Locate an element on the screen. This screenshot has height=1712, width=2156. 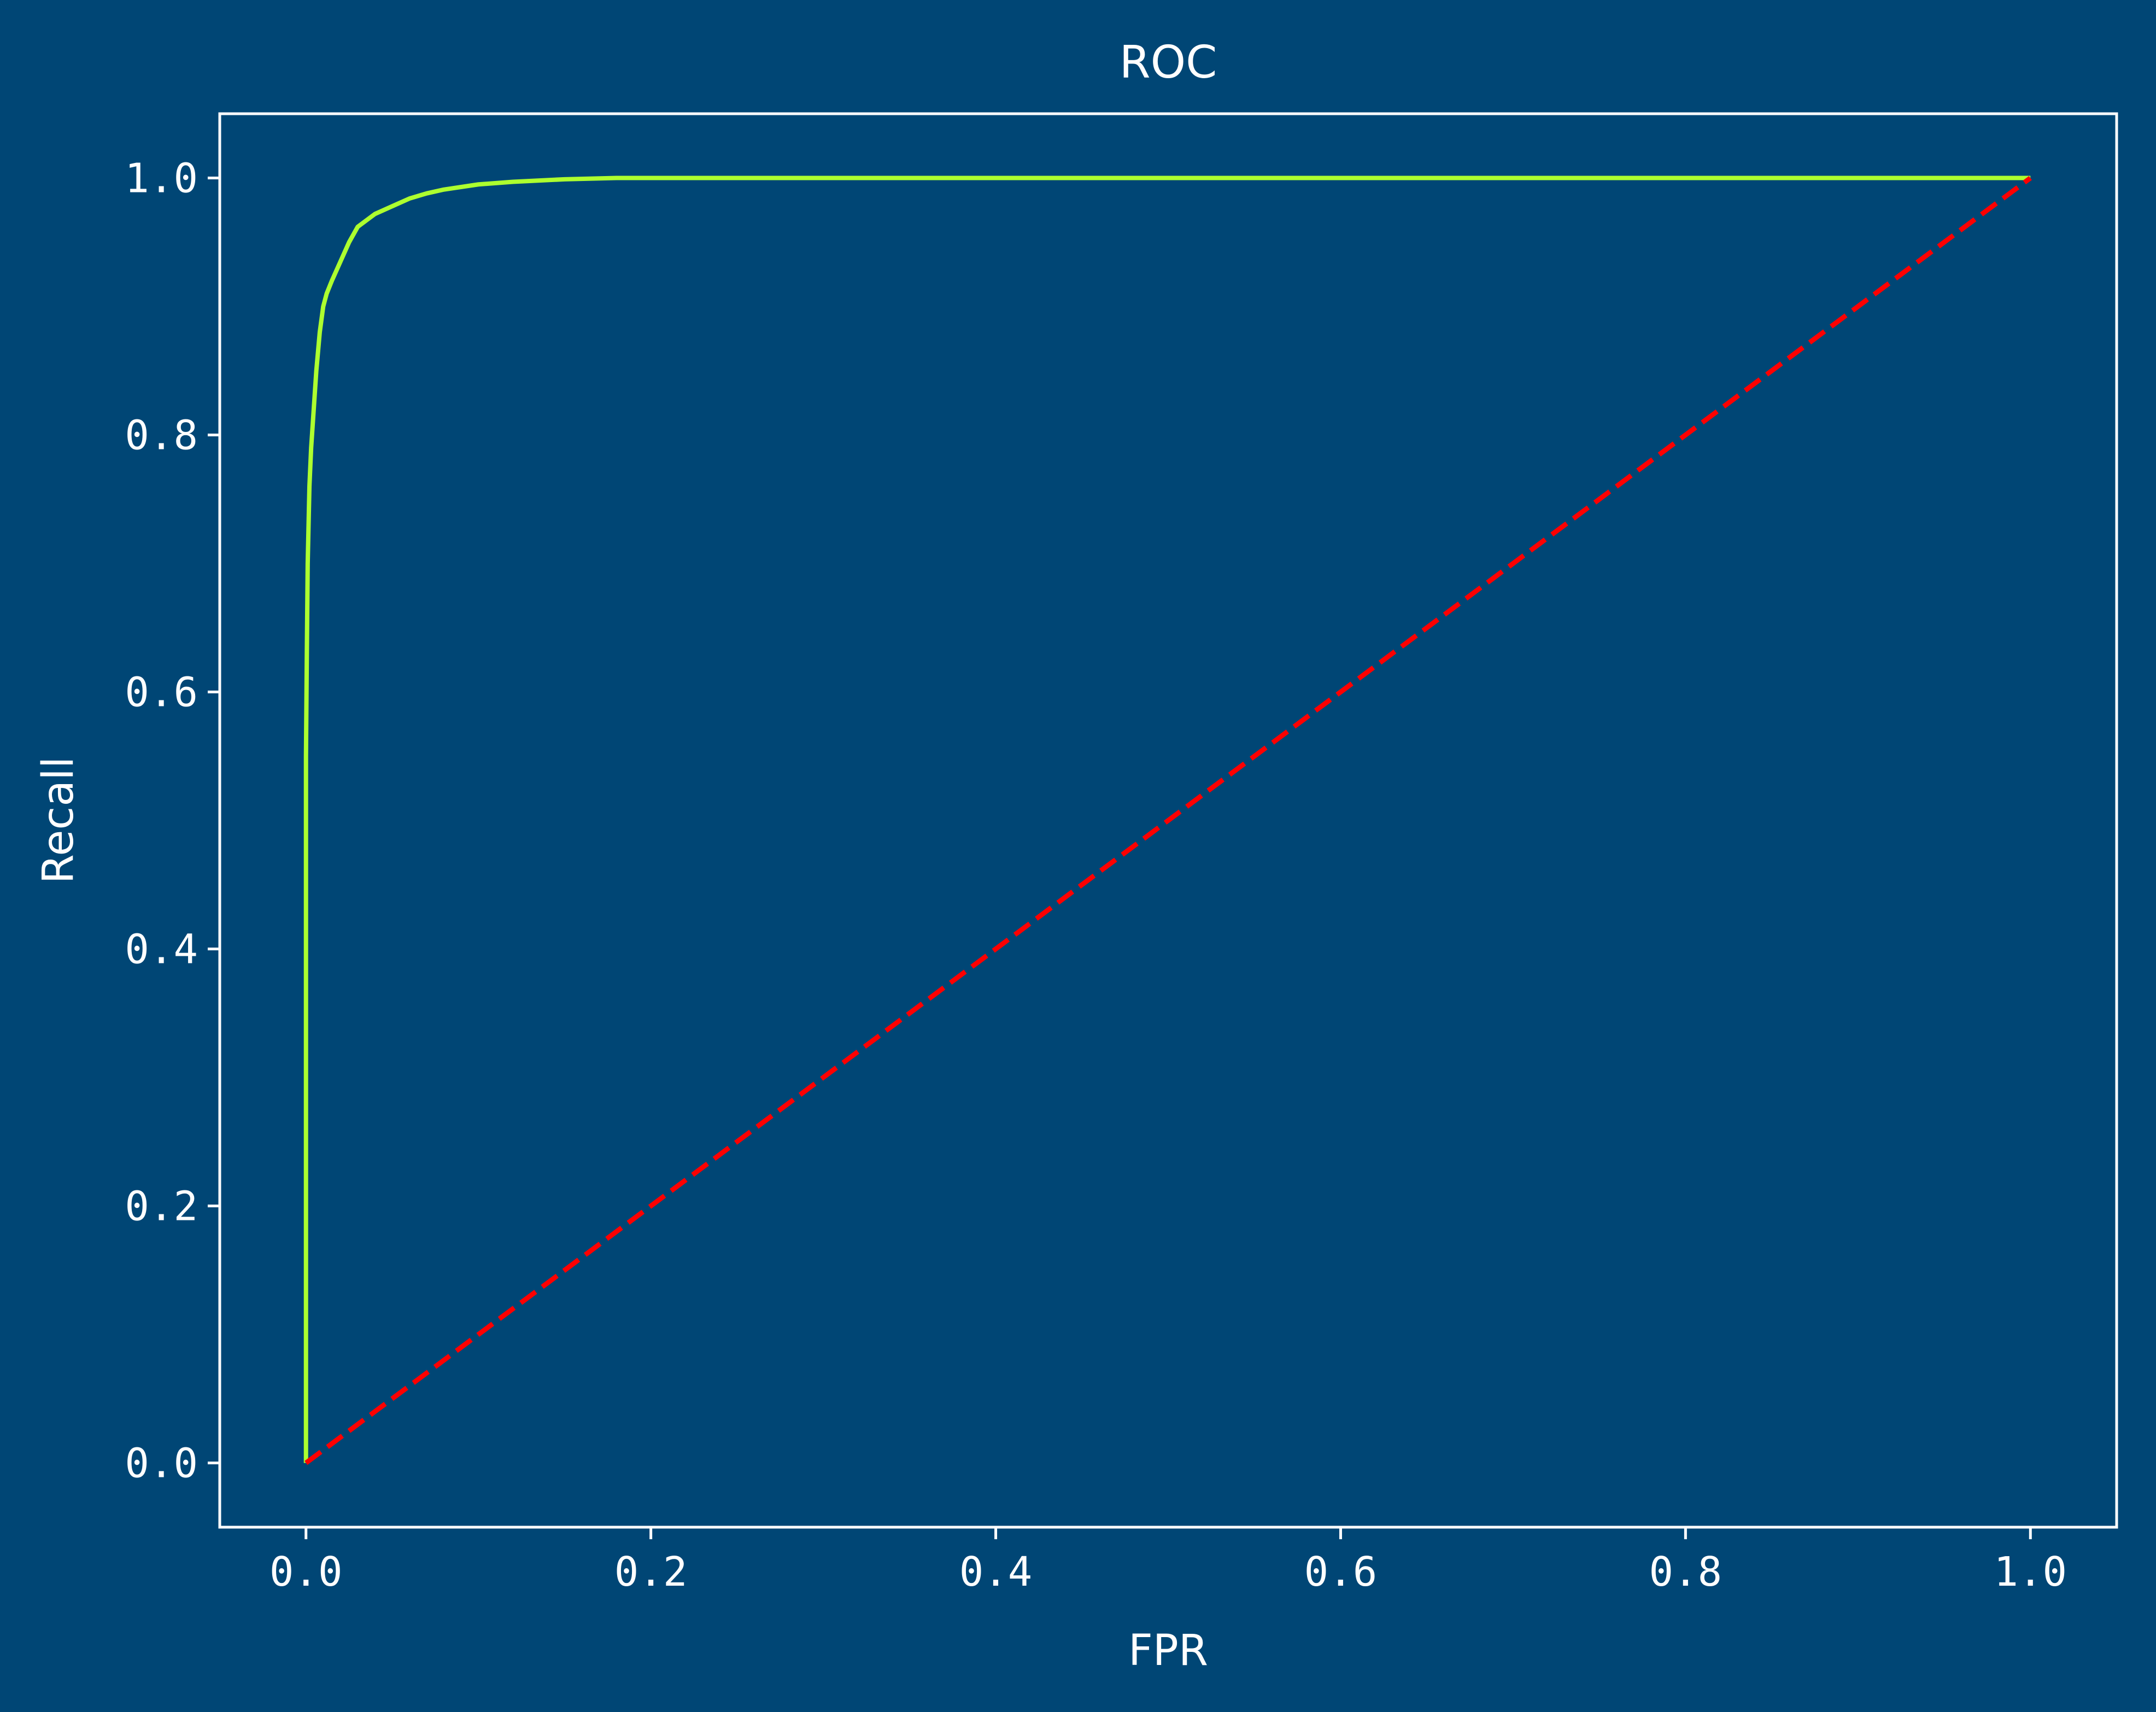
y-tick-label: 0.2 is located at coordinates (161, 1206).